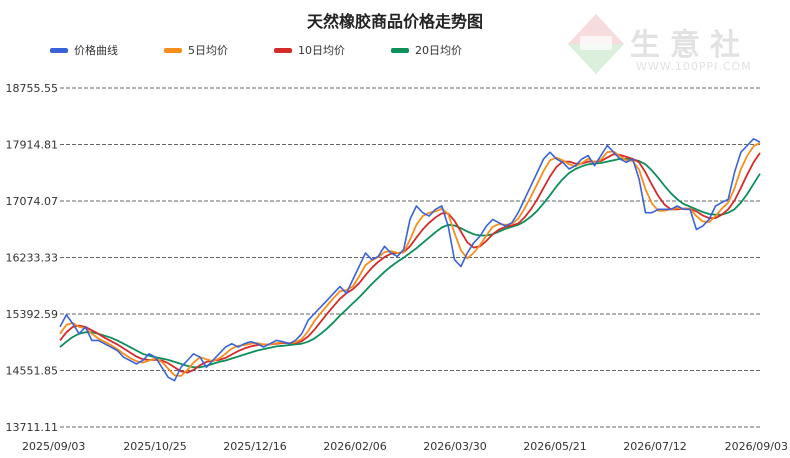 The width and height of the screenshot is (790, 458). I want to click on watermark-text: 生意社, so click(690, 45).